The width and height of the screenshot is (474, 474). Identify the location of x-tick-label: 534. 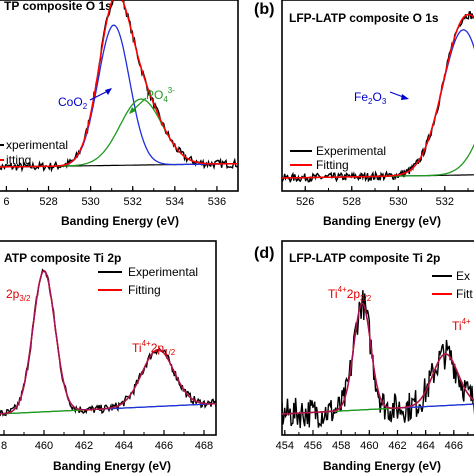
(175, 202).